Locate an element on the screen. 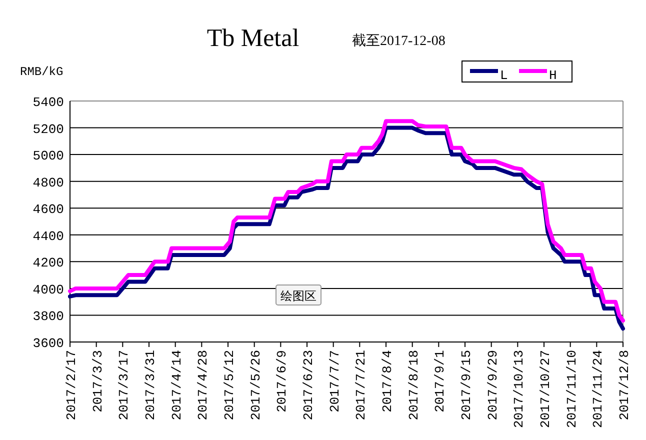 Image resolution: width=646 pixels, height=440 pixels. annotation: 绘图区 is located at coordinates (298, 296).